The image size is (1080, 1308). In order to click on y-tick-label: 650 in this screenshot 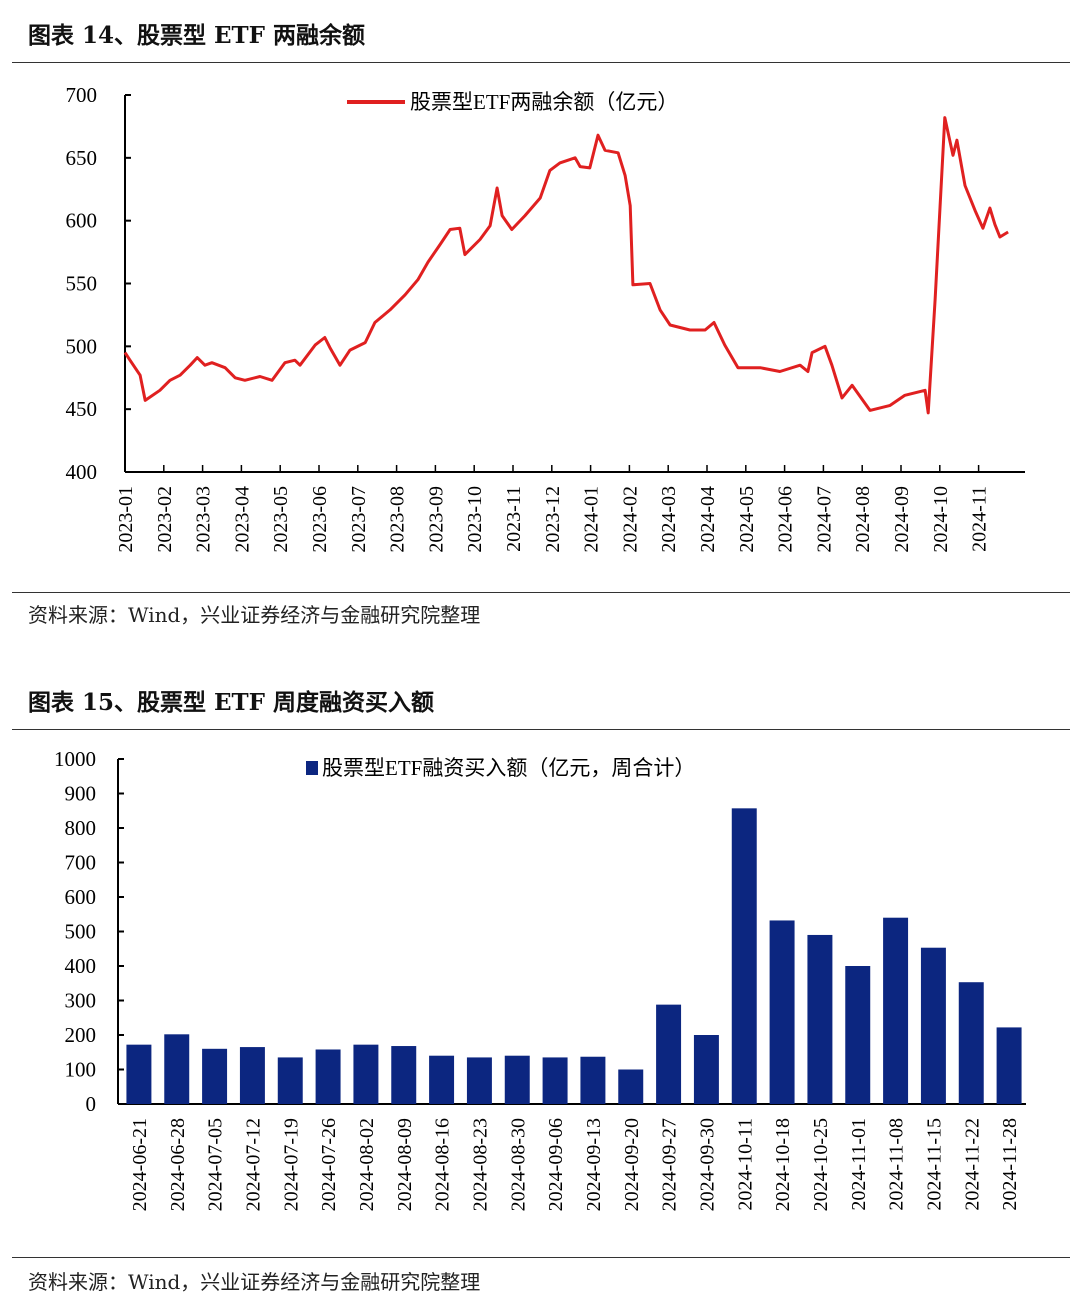, I will do `click(82, 158)`.